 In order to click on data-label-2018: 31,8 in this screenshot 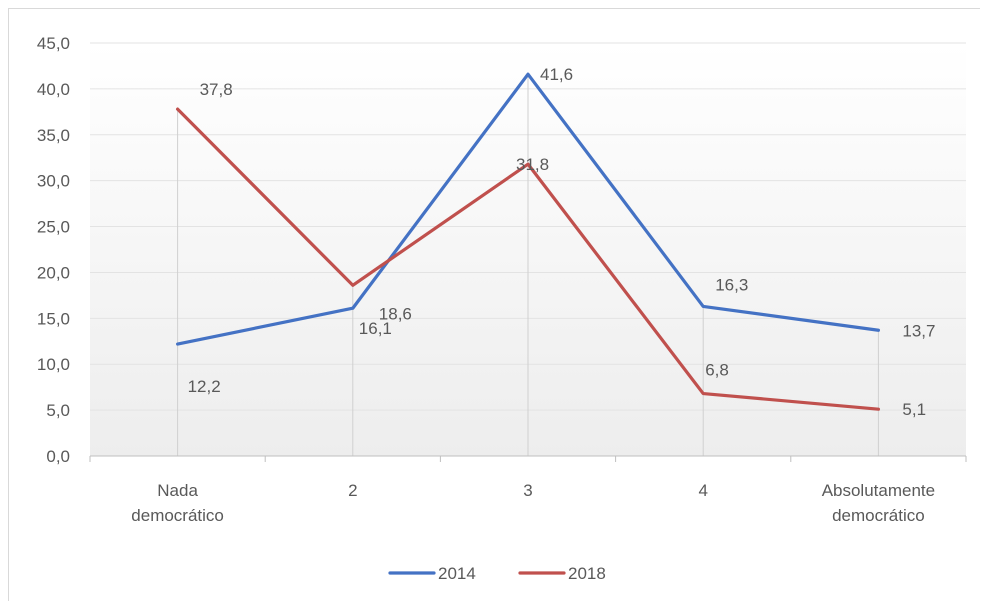, I will do `click(532, 164)`.